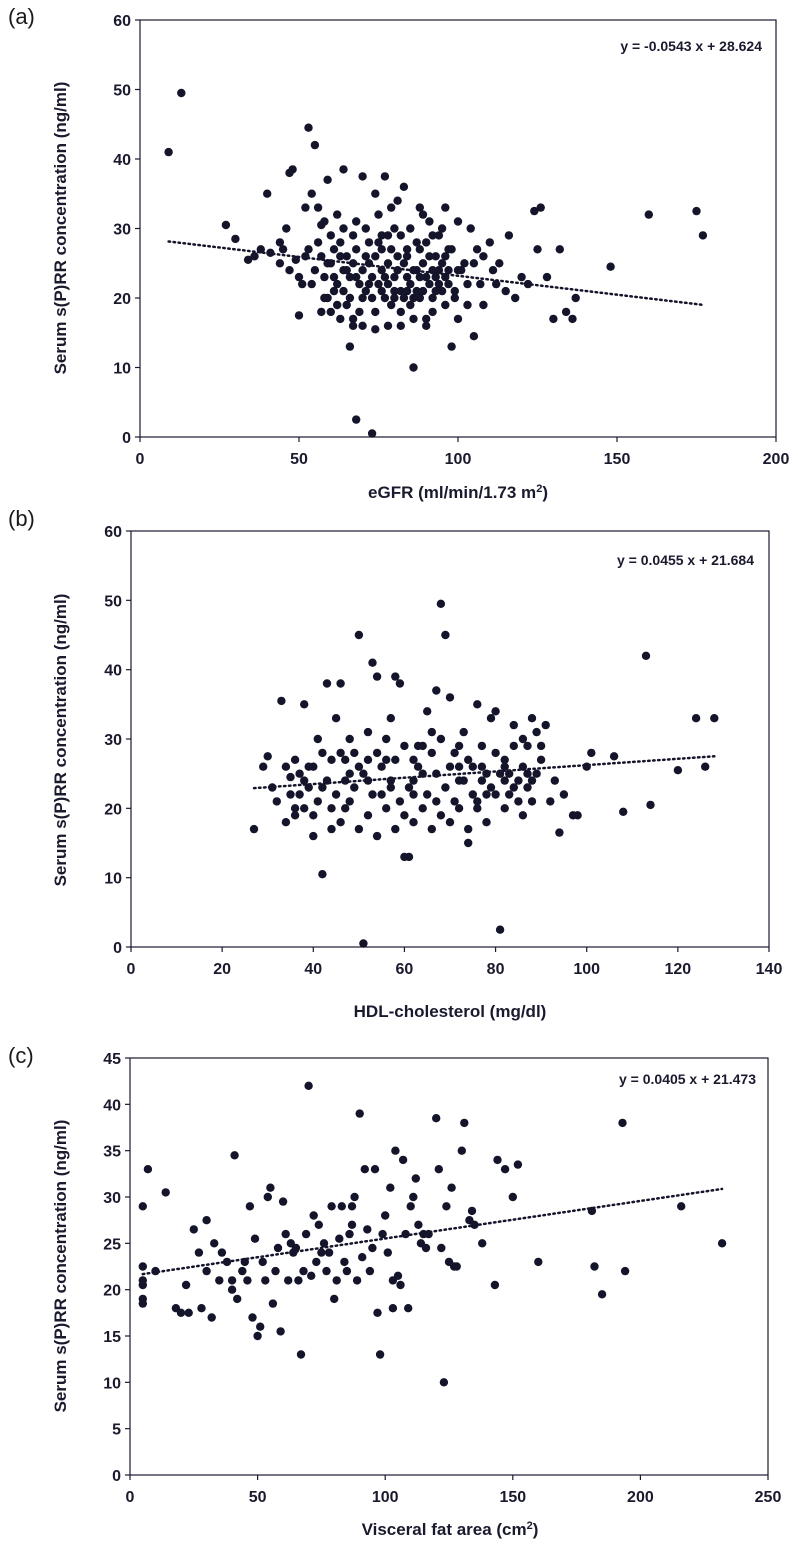 The width and height of the screenshot is (798, 1546). Describe the element at coordinates (122, 21) in the screenshot. I see `y-tick-label: 60` at that location.